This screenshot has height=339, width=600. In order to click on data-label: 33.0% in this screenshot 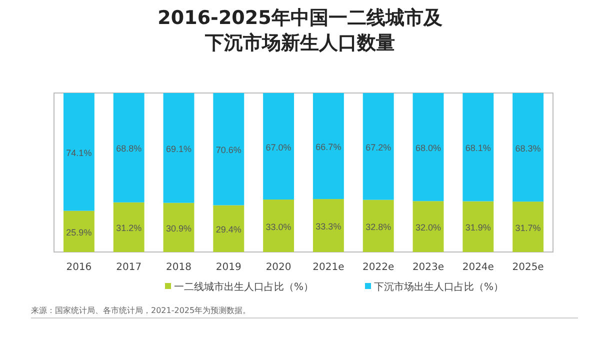, I will do `click(279, 227)`.